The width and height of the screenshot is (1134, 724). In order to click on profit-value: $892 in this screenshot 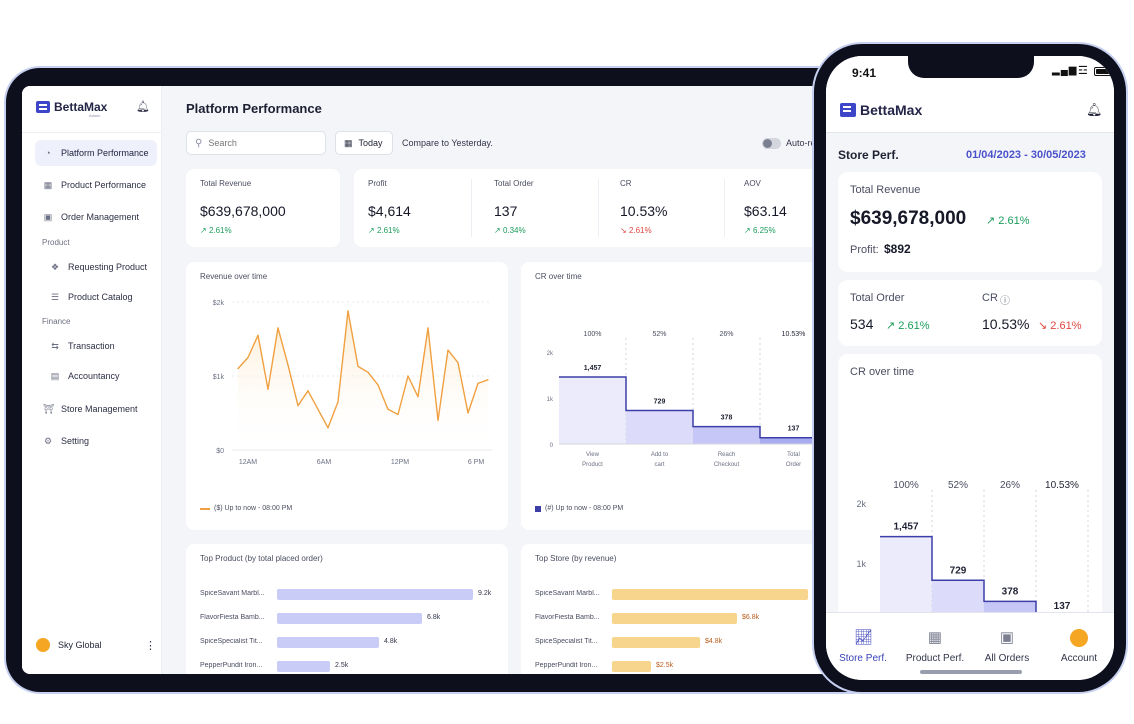, I will do `click(897, 249)`.